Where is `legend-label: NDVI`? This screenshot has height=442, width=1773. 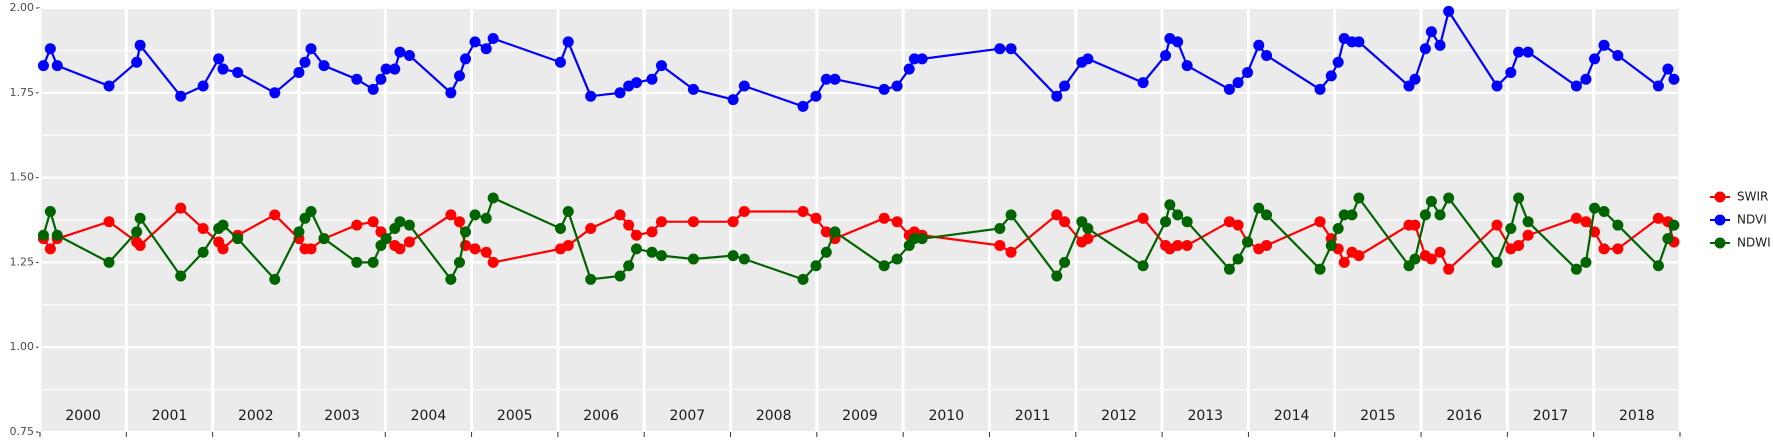
legend-label: NDVI is located at coordinates (1752, 220).